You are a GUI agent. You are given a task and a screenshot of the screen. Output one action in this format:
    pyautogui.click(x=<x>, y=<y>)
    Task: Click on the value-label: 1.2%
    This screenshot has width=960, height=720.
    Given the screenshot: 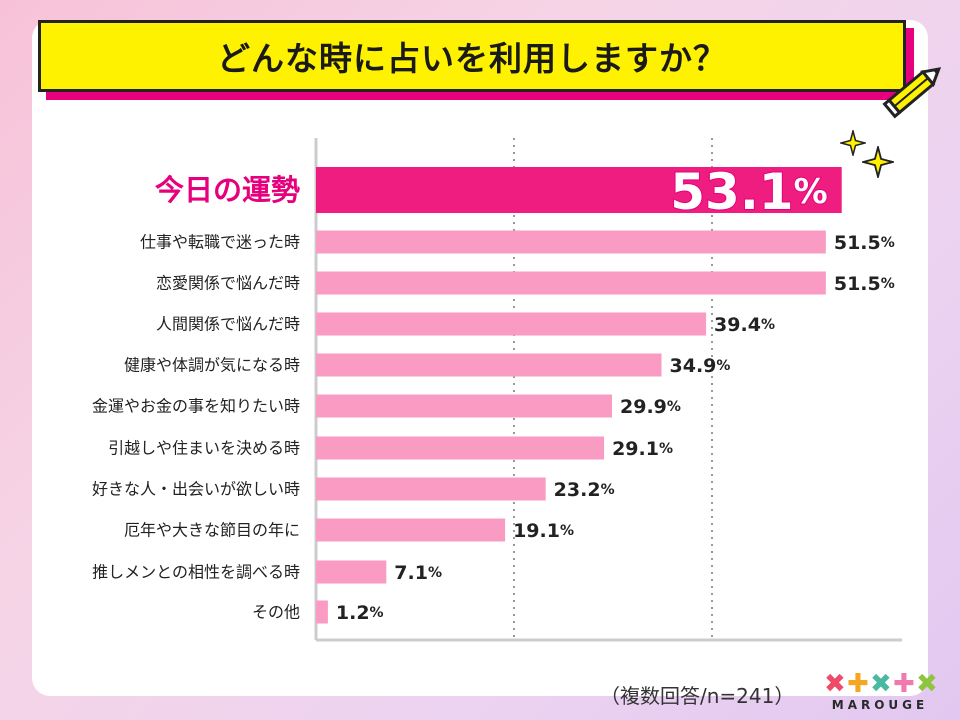 What is the action you would take?
    pyautogui.click(x=360, y=613)
    